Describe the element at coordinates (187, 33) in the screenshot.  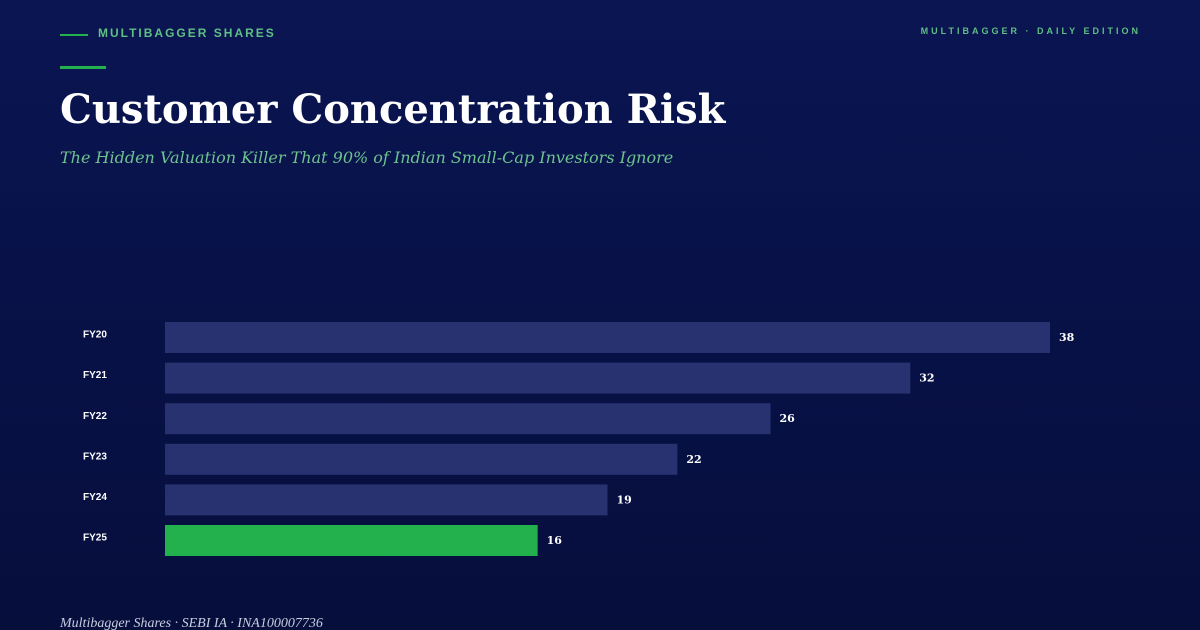
I see `brand: MULTIBAGGER SHARES` at that location.